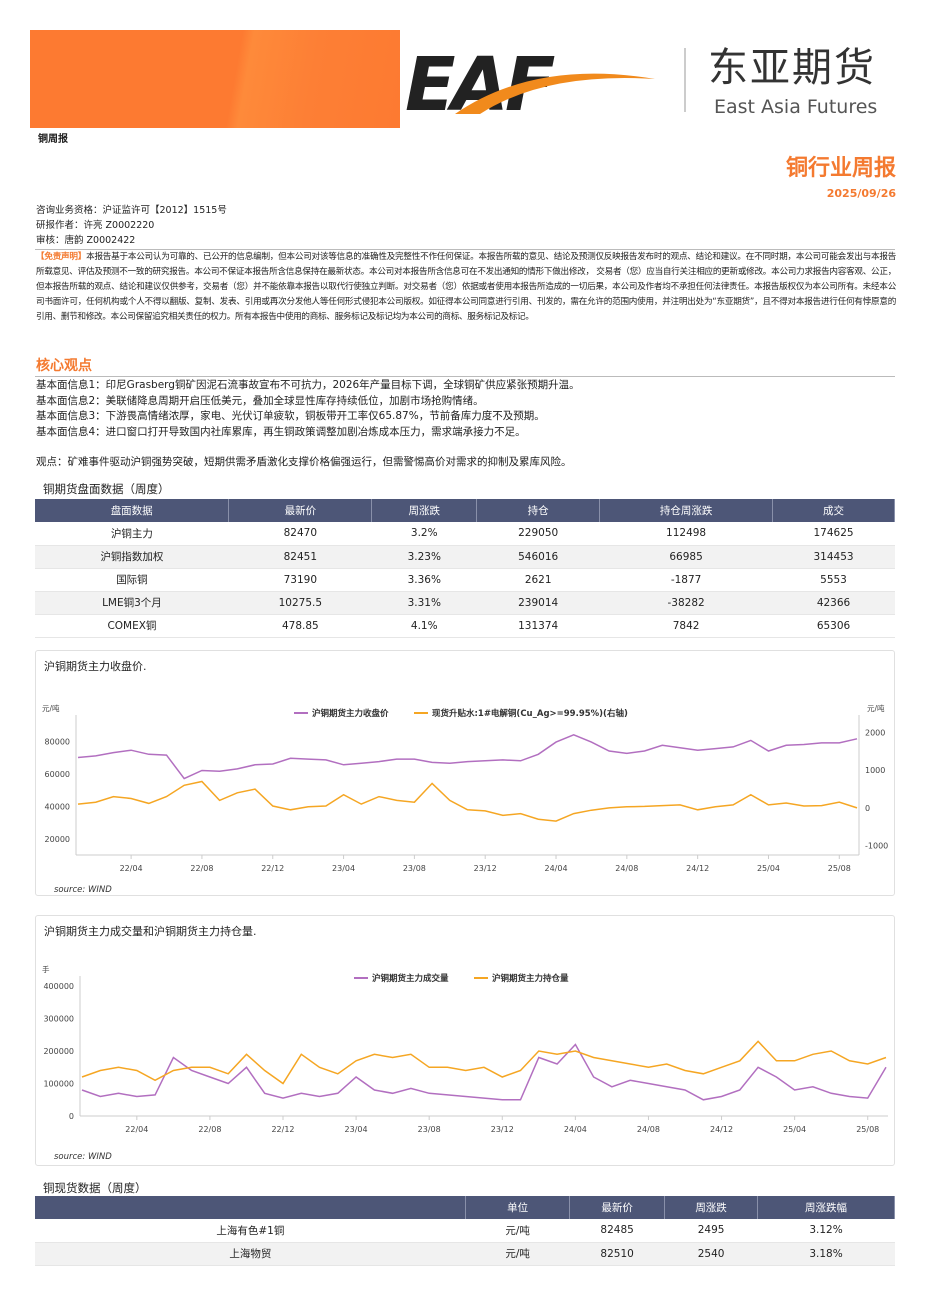 The width and height of the screenshot is (930, 1303). I want to click on column-header: 成交, so click(833, 510).